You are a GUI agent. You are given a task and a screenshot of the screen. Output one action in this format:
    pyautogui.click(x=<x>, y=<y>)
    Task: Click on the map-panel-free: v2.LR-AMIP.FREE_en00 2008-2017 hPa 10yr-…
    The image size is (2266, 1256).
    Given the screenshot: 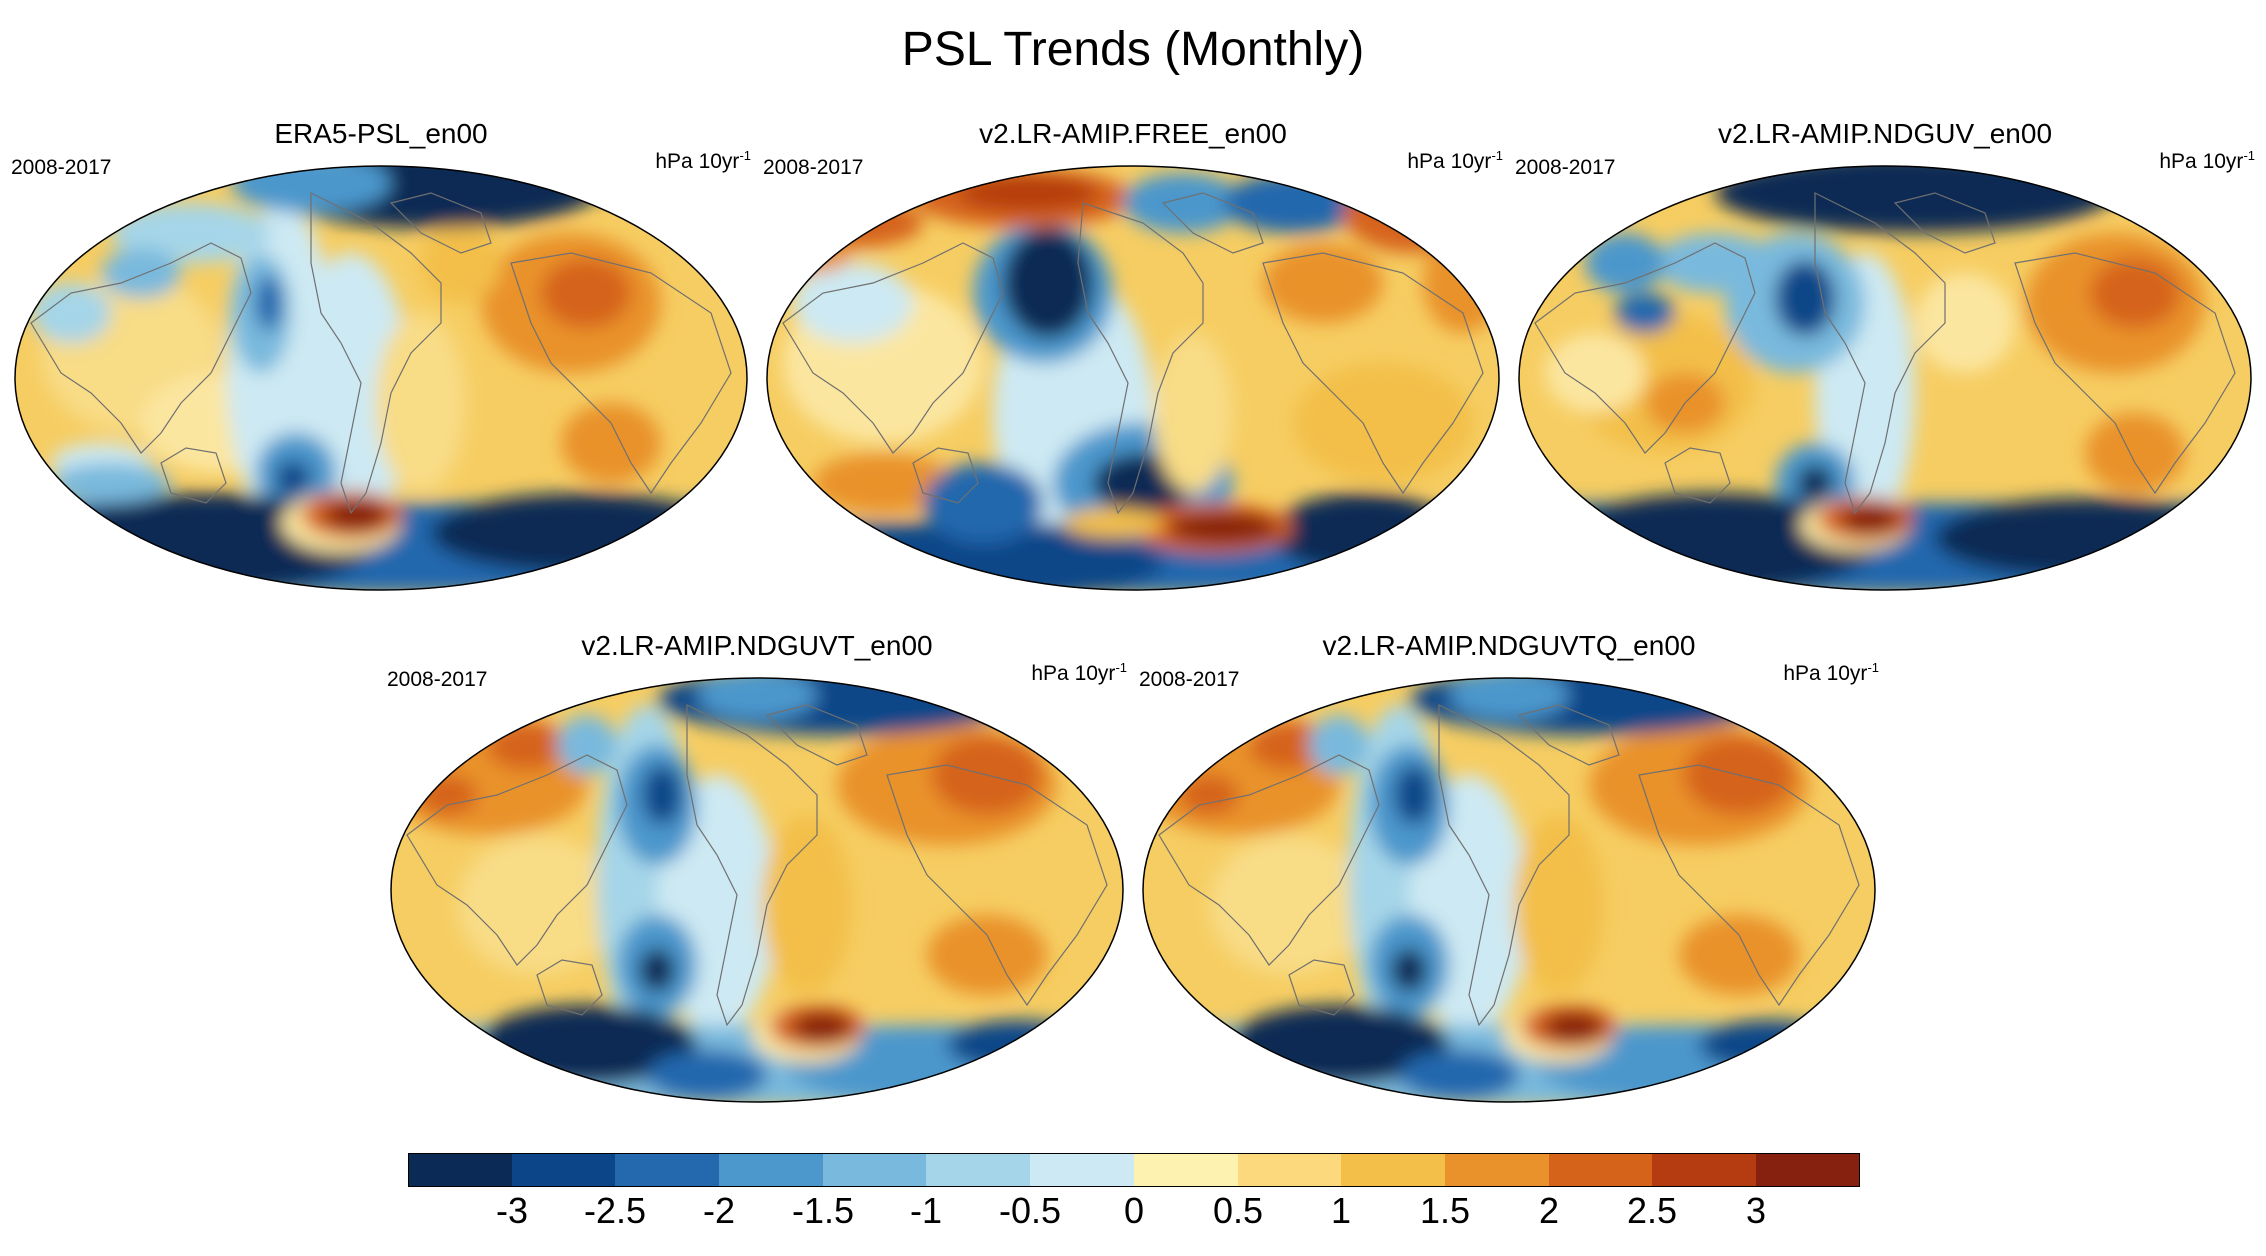 What is the action you would take?
    pyautogui.click(x=1133, y=354)
    